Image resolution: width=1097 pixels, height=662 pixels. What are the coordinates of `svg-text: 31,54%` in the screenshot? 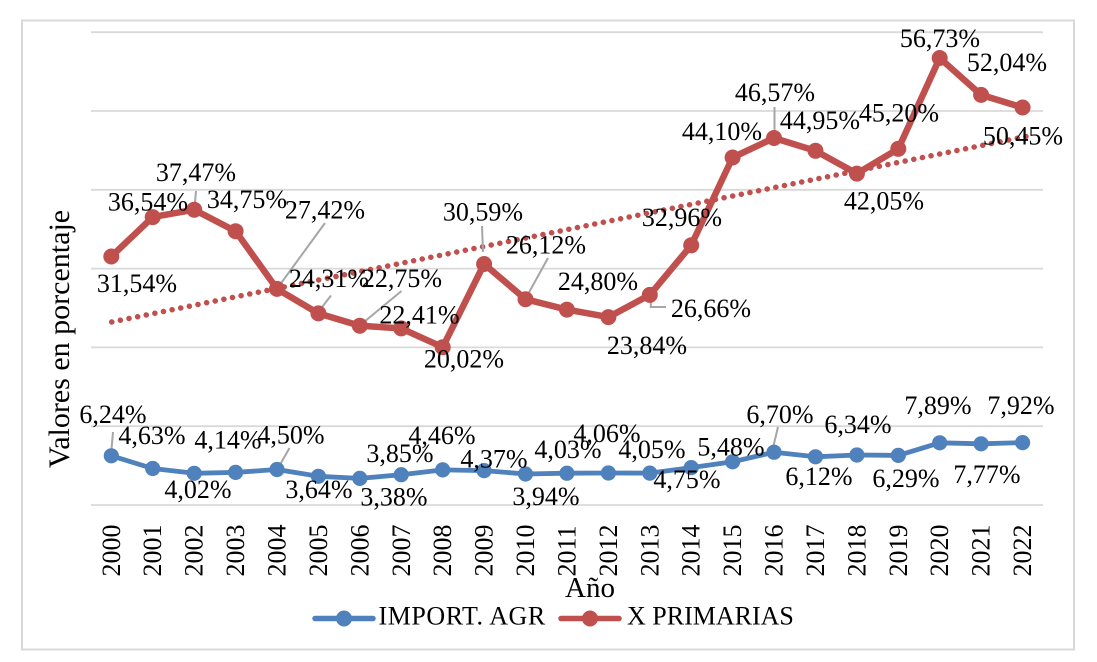 It's located at (137, 283).